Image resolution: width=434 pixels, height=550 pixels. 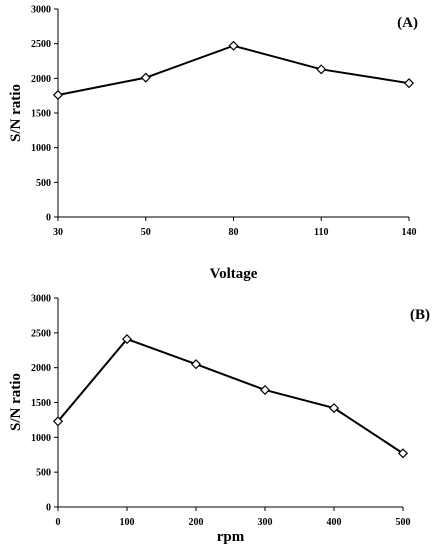 I want to click on panel-a-x-tick-label: 30, so click(x=58, y=232).